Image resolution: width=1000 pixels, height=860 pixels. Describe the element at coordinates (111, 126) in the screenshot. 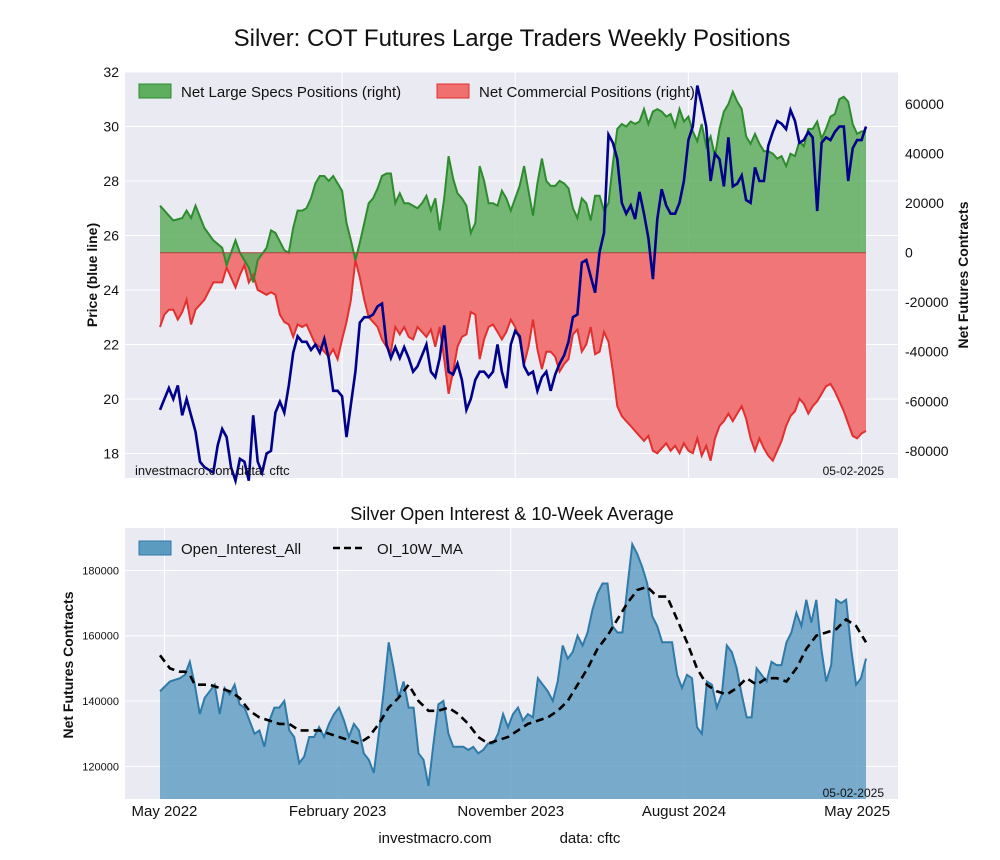

I see `price-tick-6: 30` at that location.